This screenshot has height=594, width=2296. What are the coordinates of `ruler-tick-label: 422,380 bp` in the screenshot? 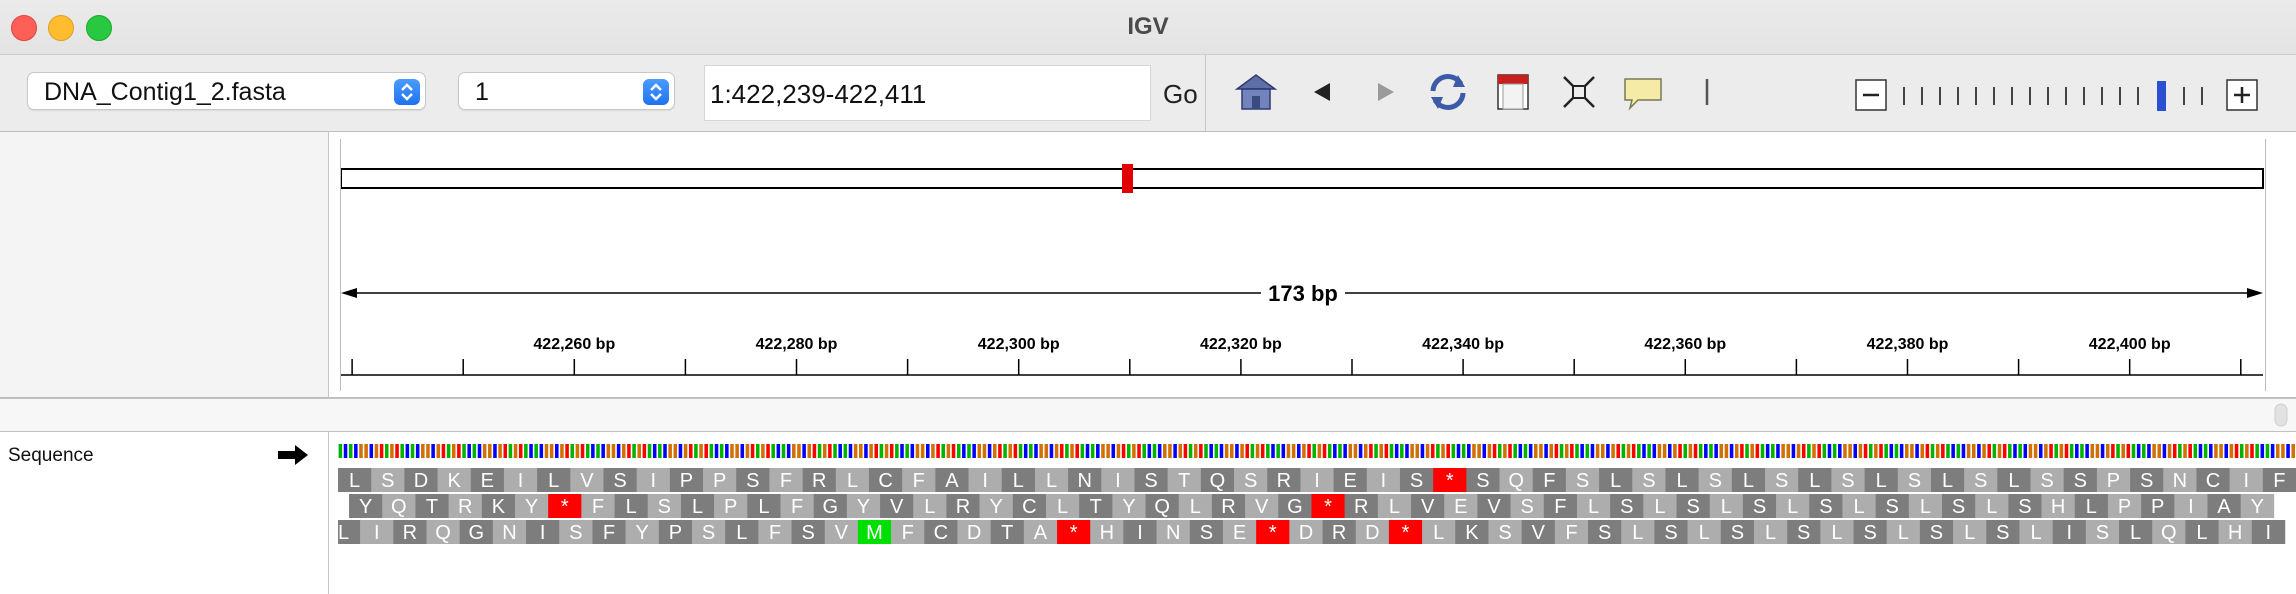 It's located at (1908, 344).